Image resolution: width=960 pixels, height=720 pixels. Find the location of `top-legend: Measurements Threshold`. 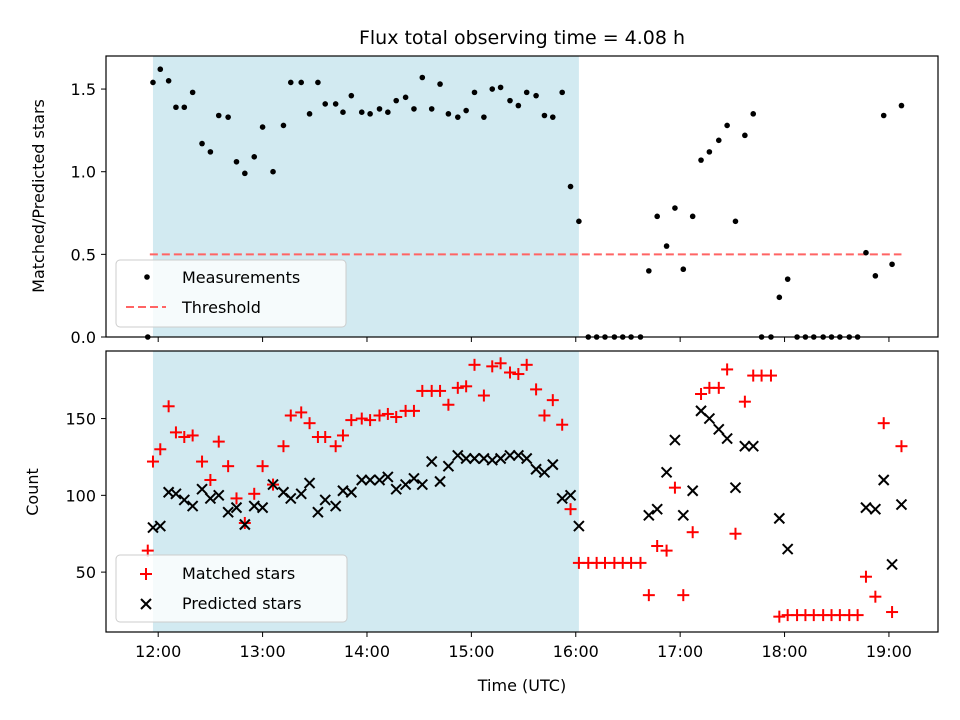

top-legend: Measurements Threshold is located at coordinates (231, 293).